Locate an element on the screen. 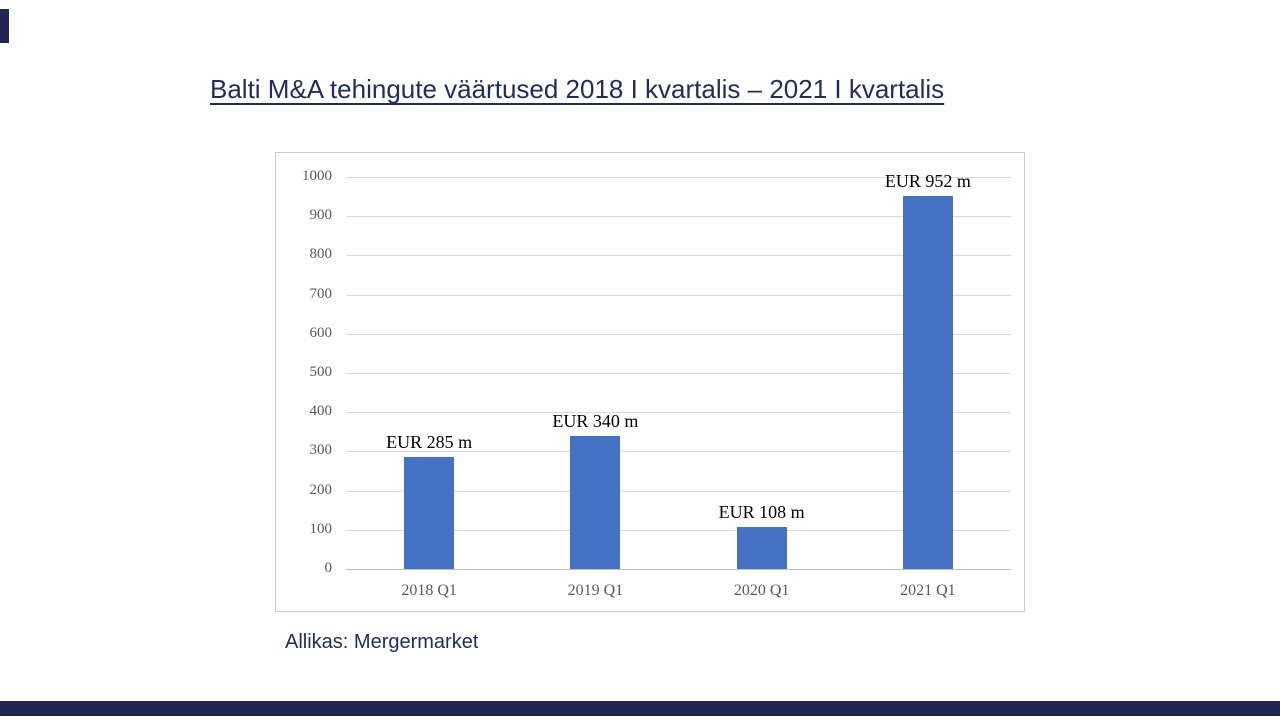 This screenshot has height=720, width=1280. y-tick-label: 800 is located at coordinates (321, 254).